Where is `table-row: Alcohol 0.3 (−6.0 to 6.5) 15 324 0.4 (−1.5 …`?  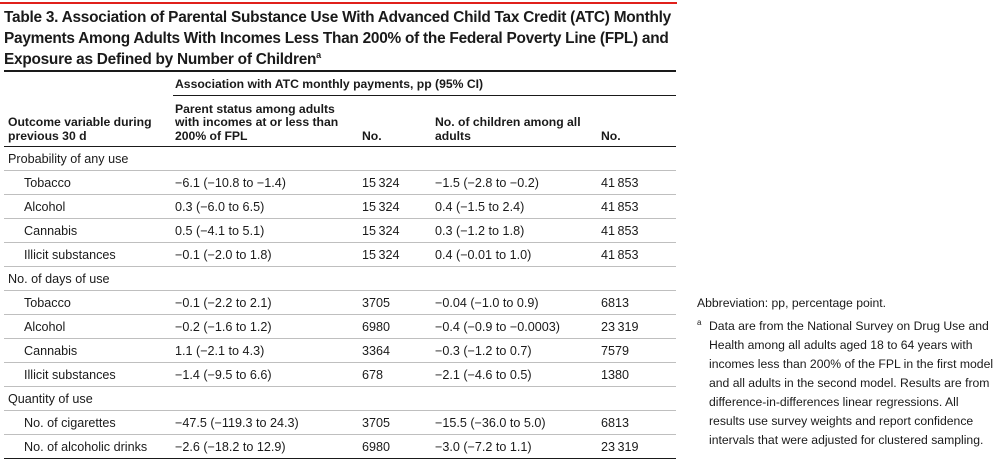 table-row: Alcohol 0.3 (−6.0 to 6.5) 15 324 0.4 (−1.5 … is located at coordinates (340, 207).